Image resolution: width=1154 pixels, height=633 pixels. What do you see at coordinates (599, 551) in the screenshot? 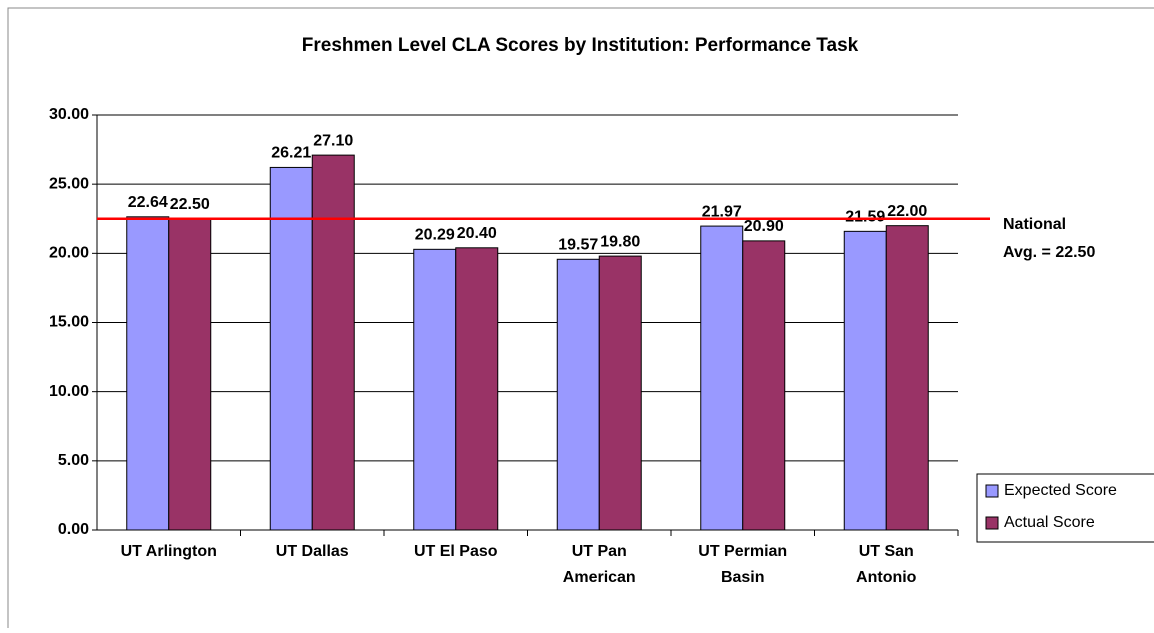
I see `x-tick-label-line: UT Pan` at bounding box center [599, 551].